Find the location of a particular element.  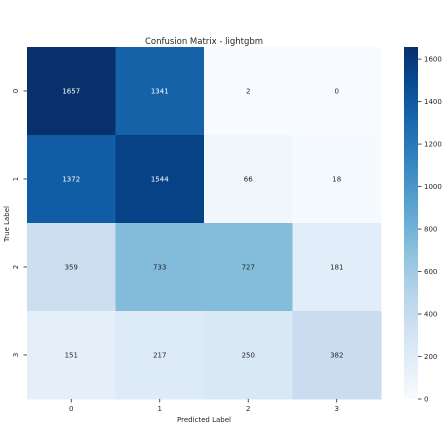

x-axis: 0 1 2 3 is located at coordinates (204, 406).